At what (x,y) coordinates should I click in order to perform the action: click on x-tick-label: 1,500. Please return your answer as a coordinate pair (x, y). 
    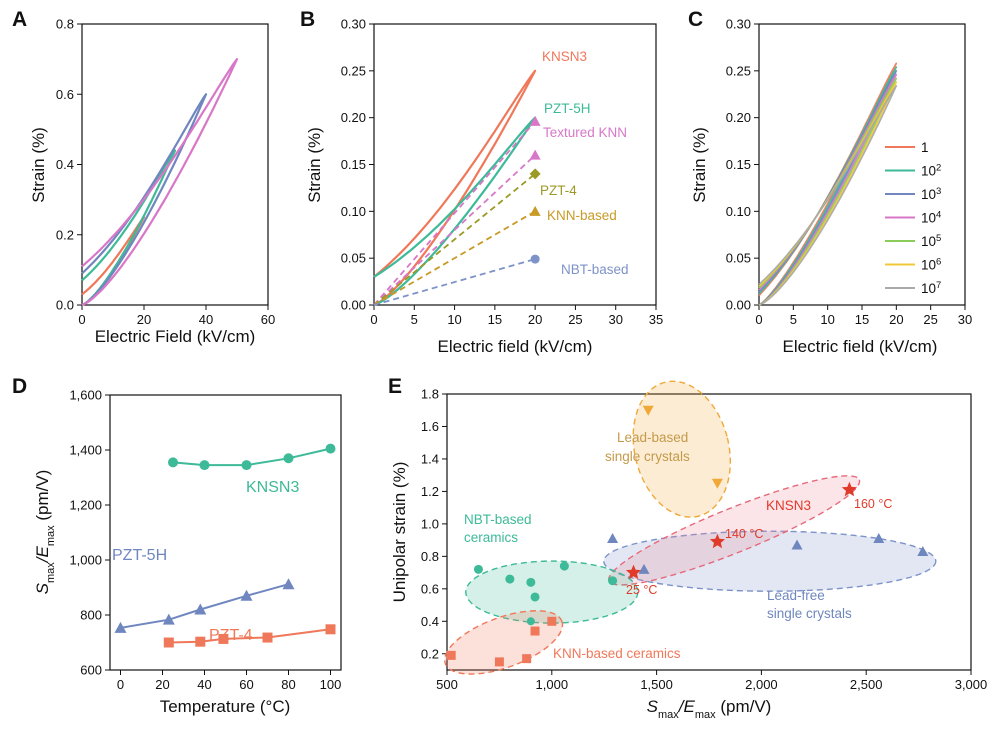
    Looking at the image, I should click on (656, 684).